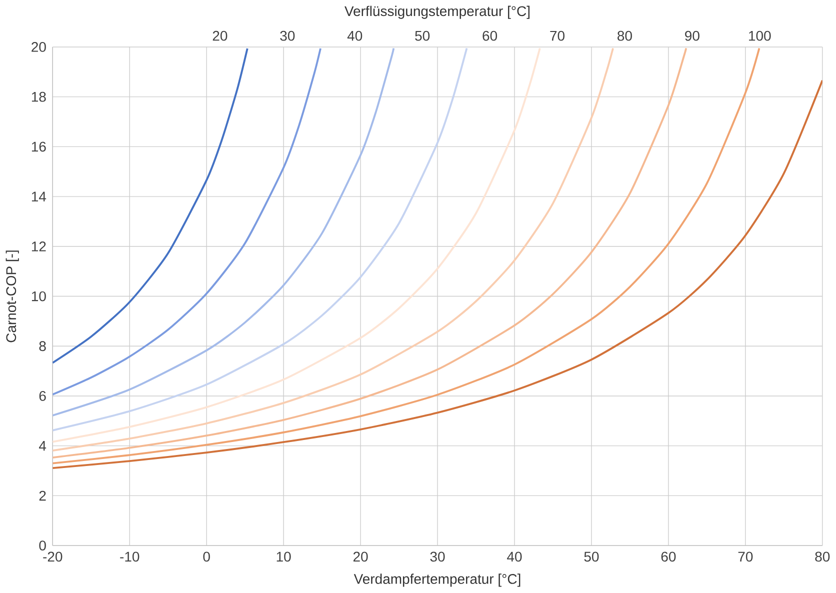 The height and width of the screenshot is (593, 836). Describe the element at coordinates (42, 396) in the screenshot. I see `y-tick-label: 6` at that location.